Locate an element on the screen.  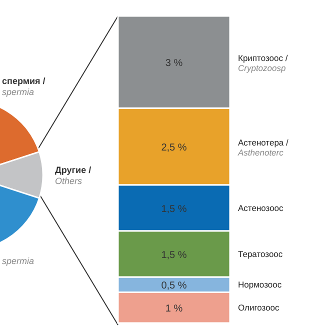
data-label: 1 % is located at coordinates (174, 309).